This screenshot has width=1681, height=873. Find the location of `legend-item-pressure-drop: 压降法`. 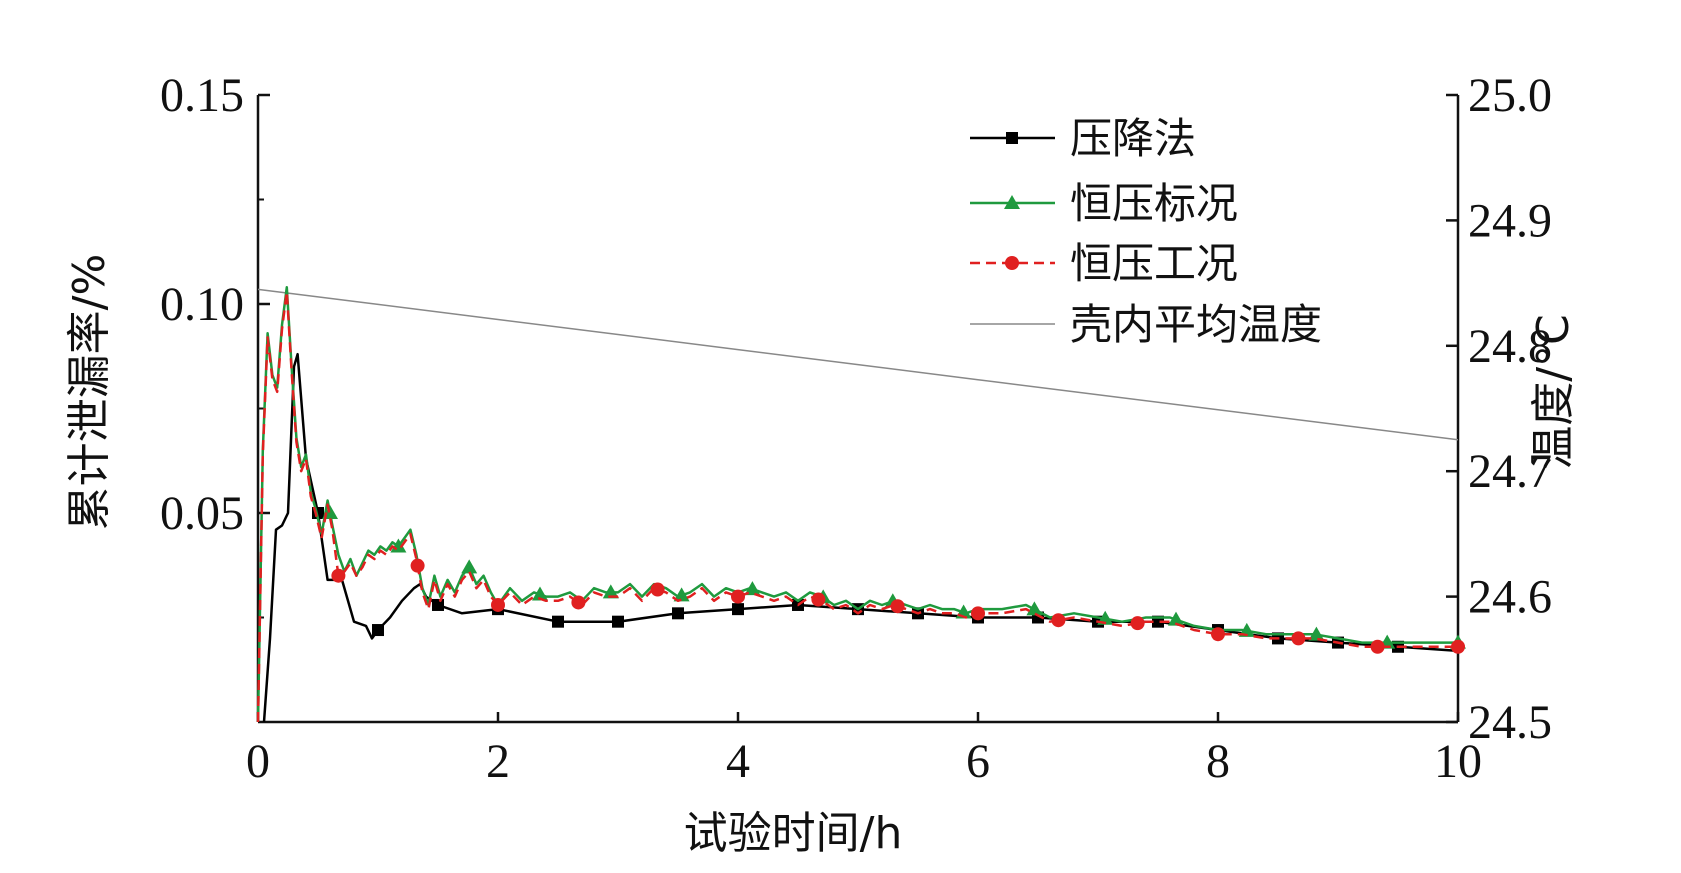

legend-item-pressure-drop: 压降法 is located at coordinates (1083, 138).